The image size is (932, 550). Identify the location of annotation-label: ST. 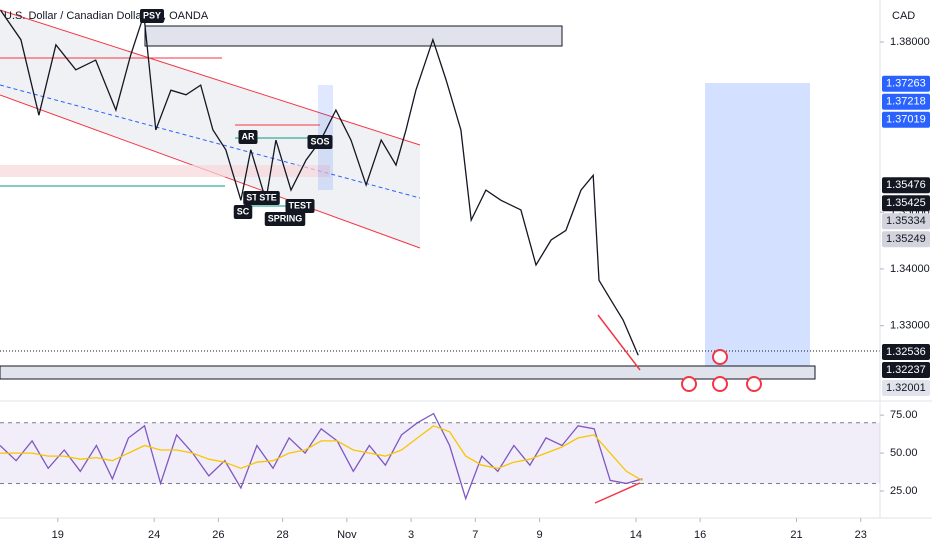
(252, 197).